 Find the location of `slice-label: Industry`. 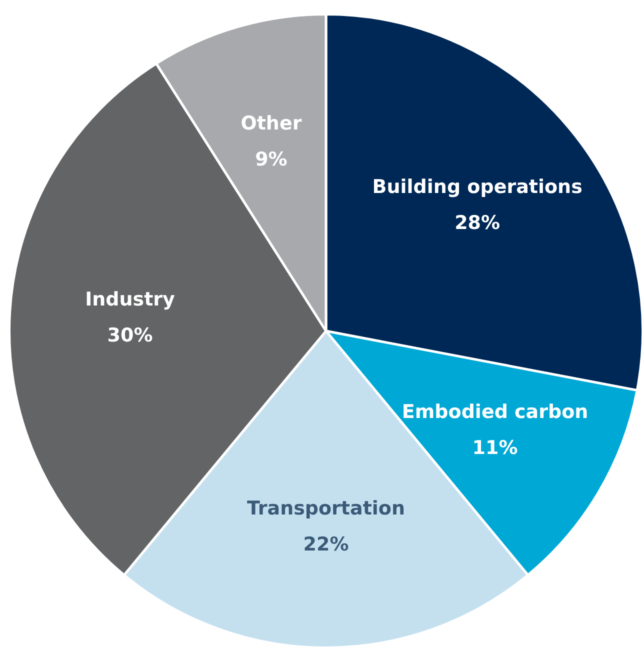

slice-label: Industry is located at coordinates (130, 299).